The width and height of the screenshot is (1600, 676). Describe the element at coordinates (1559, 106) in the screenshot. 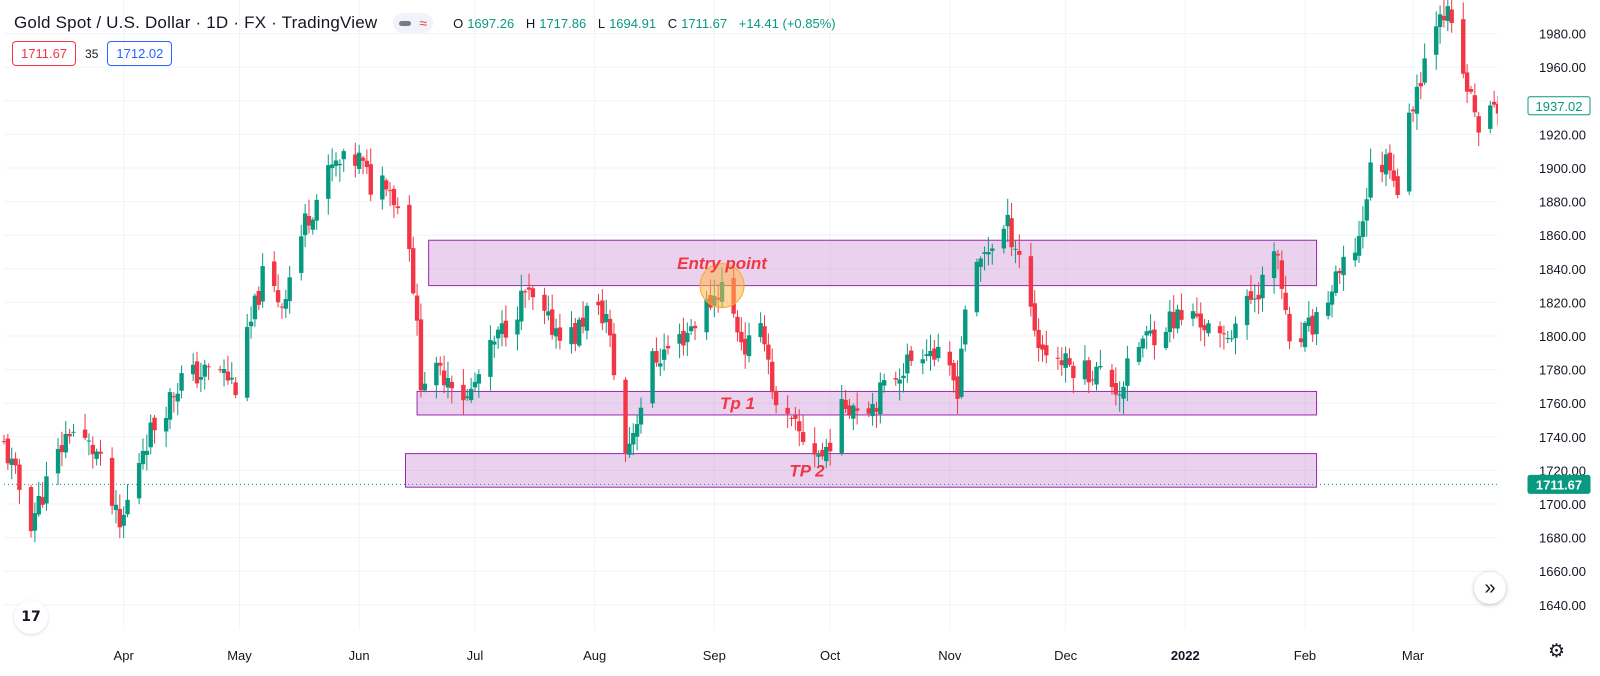

I see `price-tag-label: 1937.02` at that location.